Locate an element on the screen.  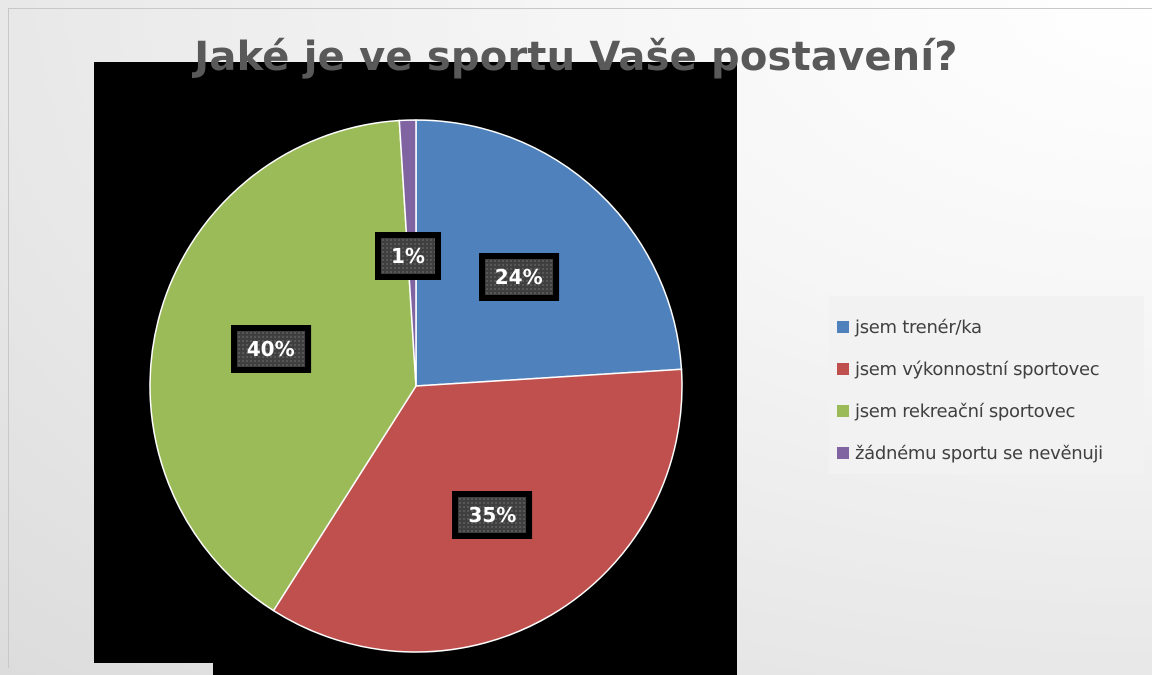
legend-label: jsem výkonnostní sportovec is located at coordinates (977, 369).